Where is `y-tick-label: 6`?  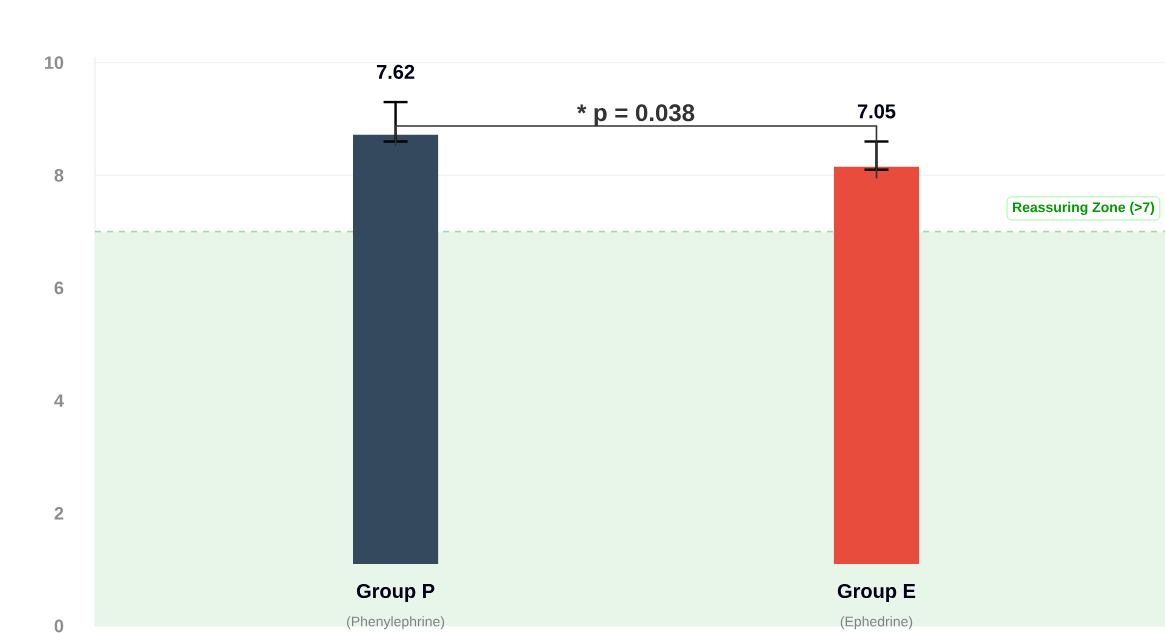
y-tick-label: 6 is located at coordinates (59, 288).